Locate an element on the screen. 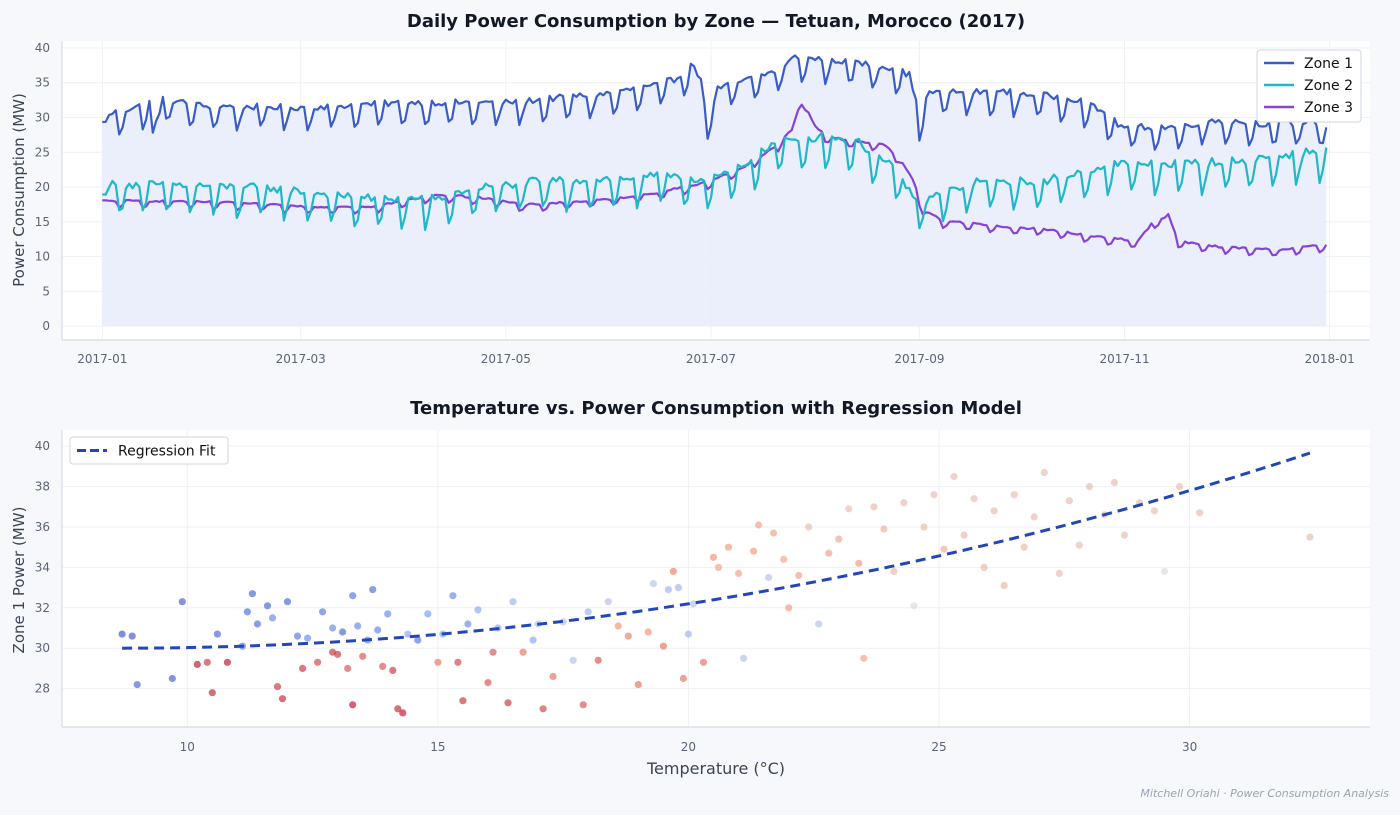 This screenshot has width=1400, height=815. zone-1-line is located at coordinates (715, 102).